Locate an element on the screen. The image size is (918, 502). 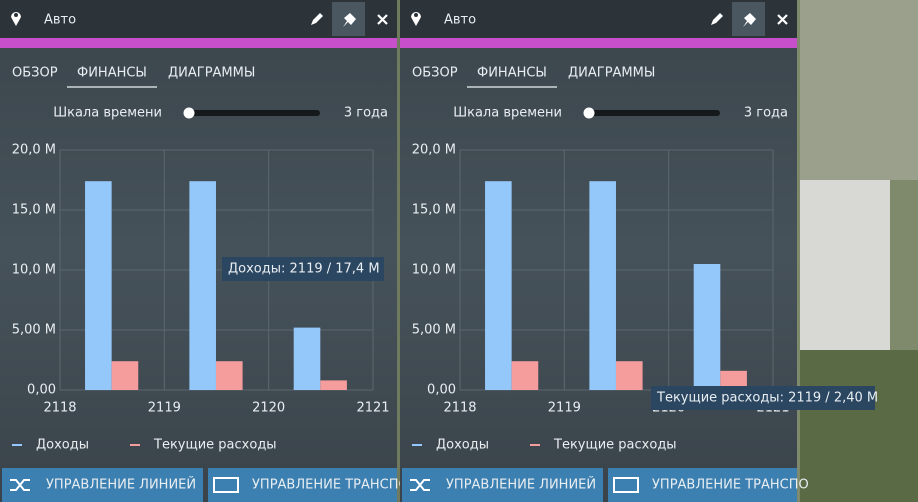
tooltip: Доходы: 2119 / 17,4 M is located at coordinates (304, 269).